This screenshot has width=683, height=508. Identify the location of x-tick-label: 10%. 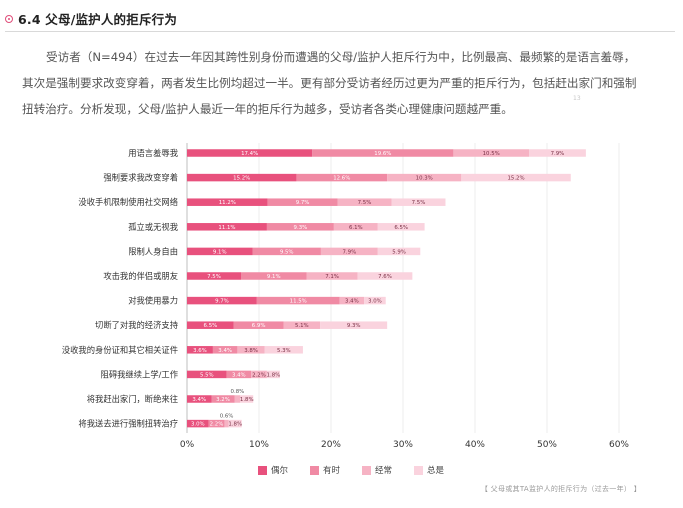
(259, 445).